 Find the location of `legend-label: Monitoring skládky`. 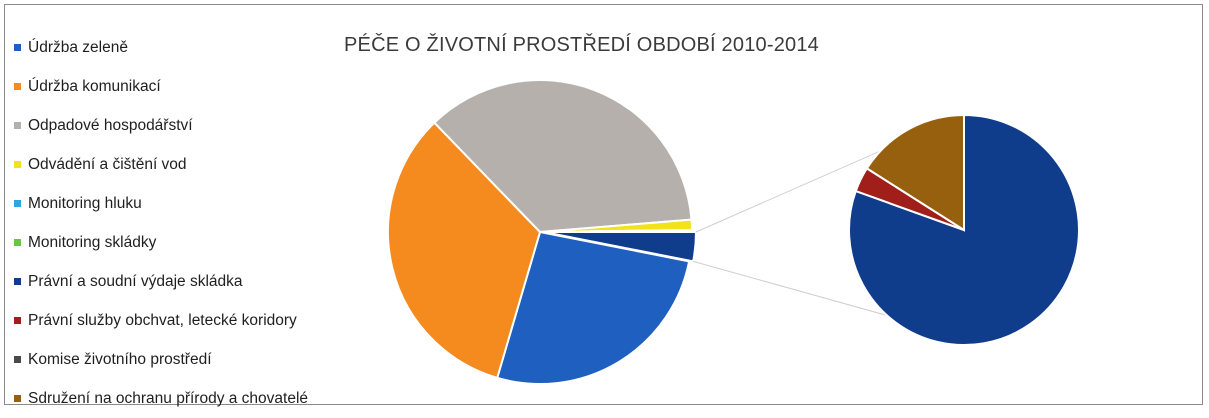

legend-label: Monitoring skládky is located at coordinates (92, 242).